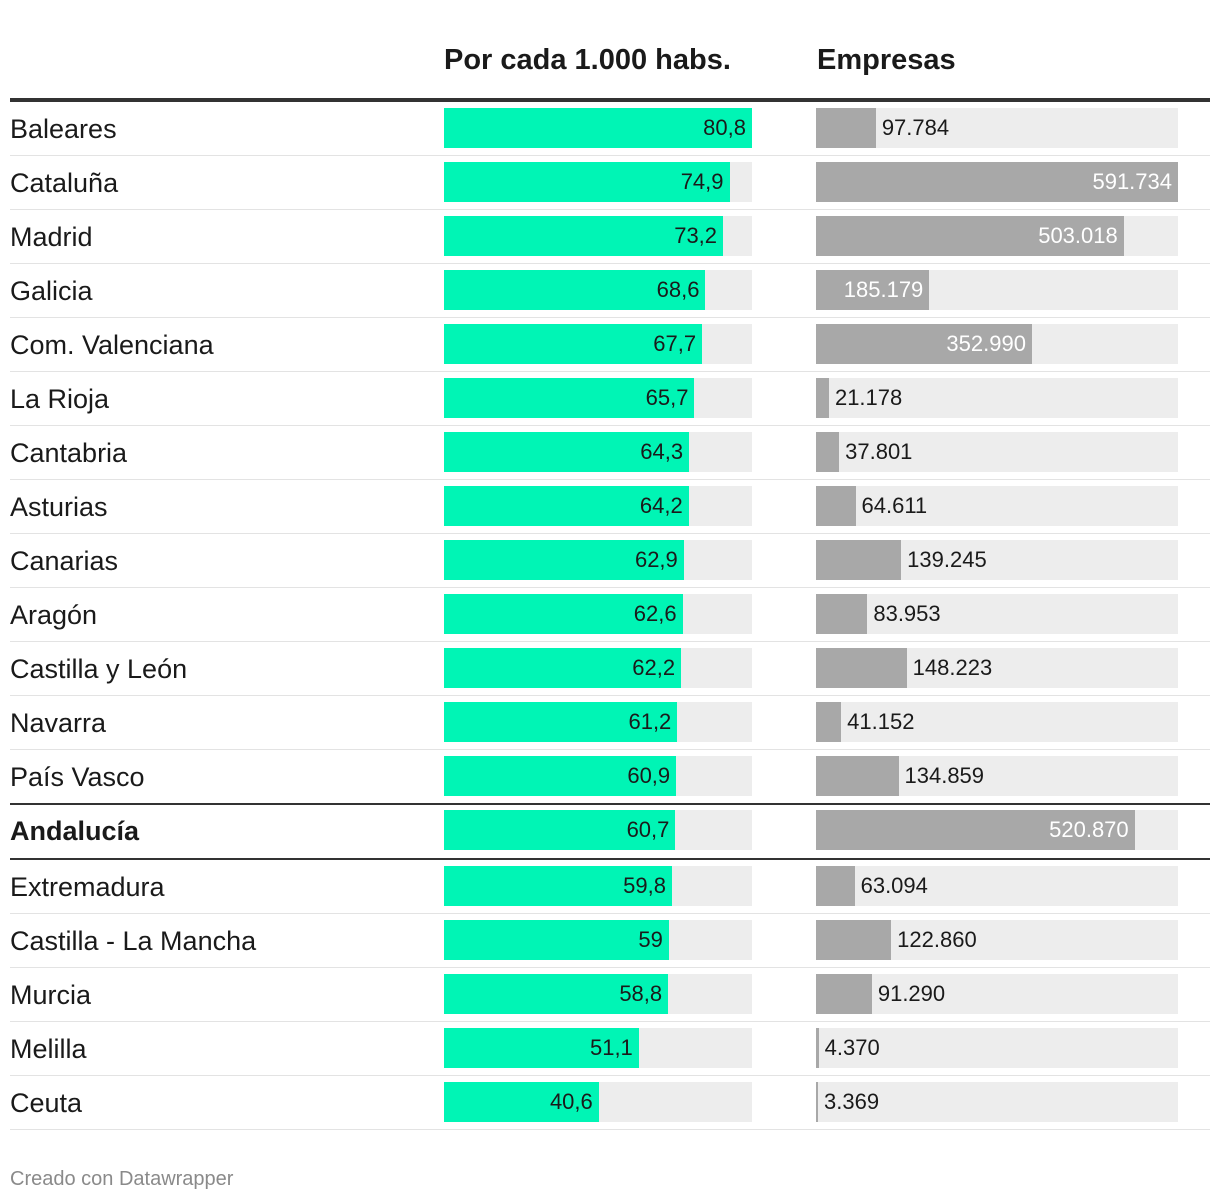  What do you see at coordinates (675, 343) in the screenshot?
I see `ratio-value-label: 67,7` at bounding box center [675, 343].